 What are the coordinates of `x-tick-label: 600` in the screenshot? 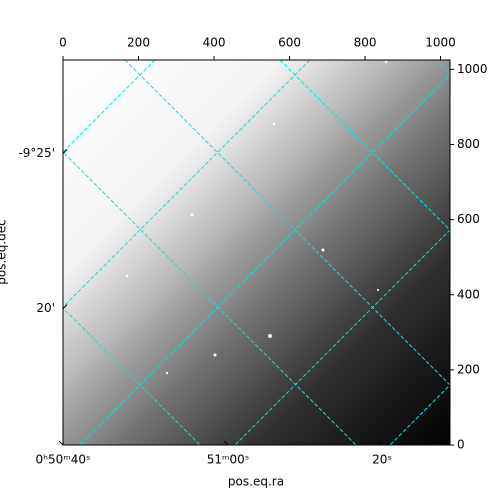 It's located at (289, 43).